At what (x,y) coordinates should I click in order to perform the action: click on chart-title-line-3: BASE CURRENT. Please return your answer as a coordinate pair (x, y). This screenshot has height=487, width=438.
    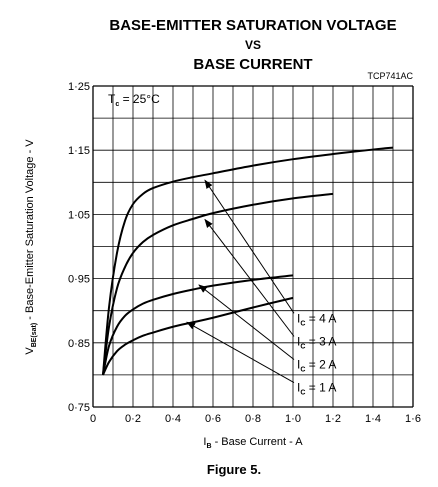
    Looking at the image, I should click on (252, 64).